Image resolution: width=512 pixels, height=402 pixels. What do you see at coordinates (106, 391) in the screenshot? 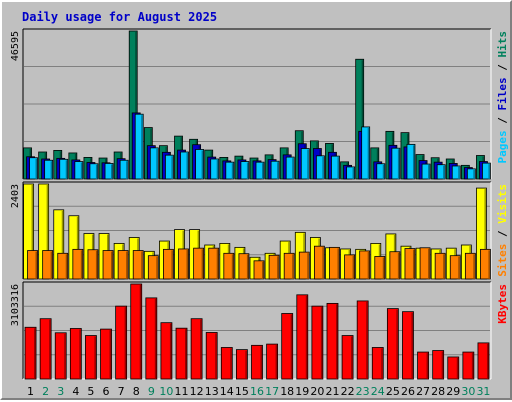
I see `x-tick-label-6: 6` at bounding box center [106, 391].